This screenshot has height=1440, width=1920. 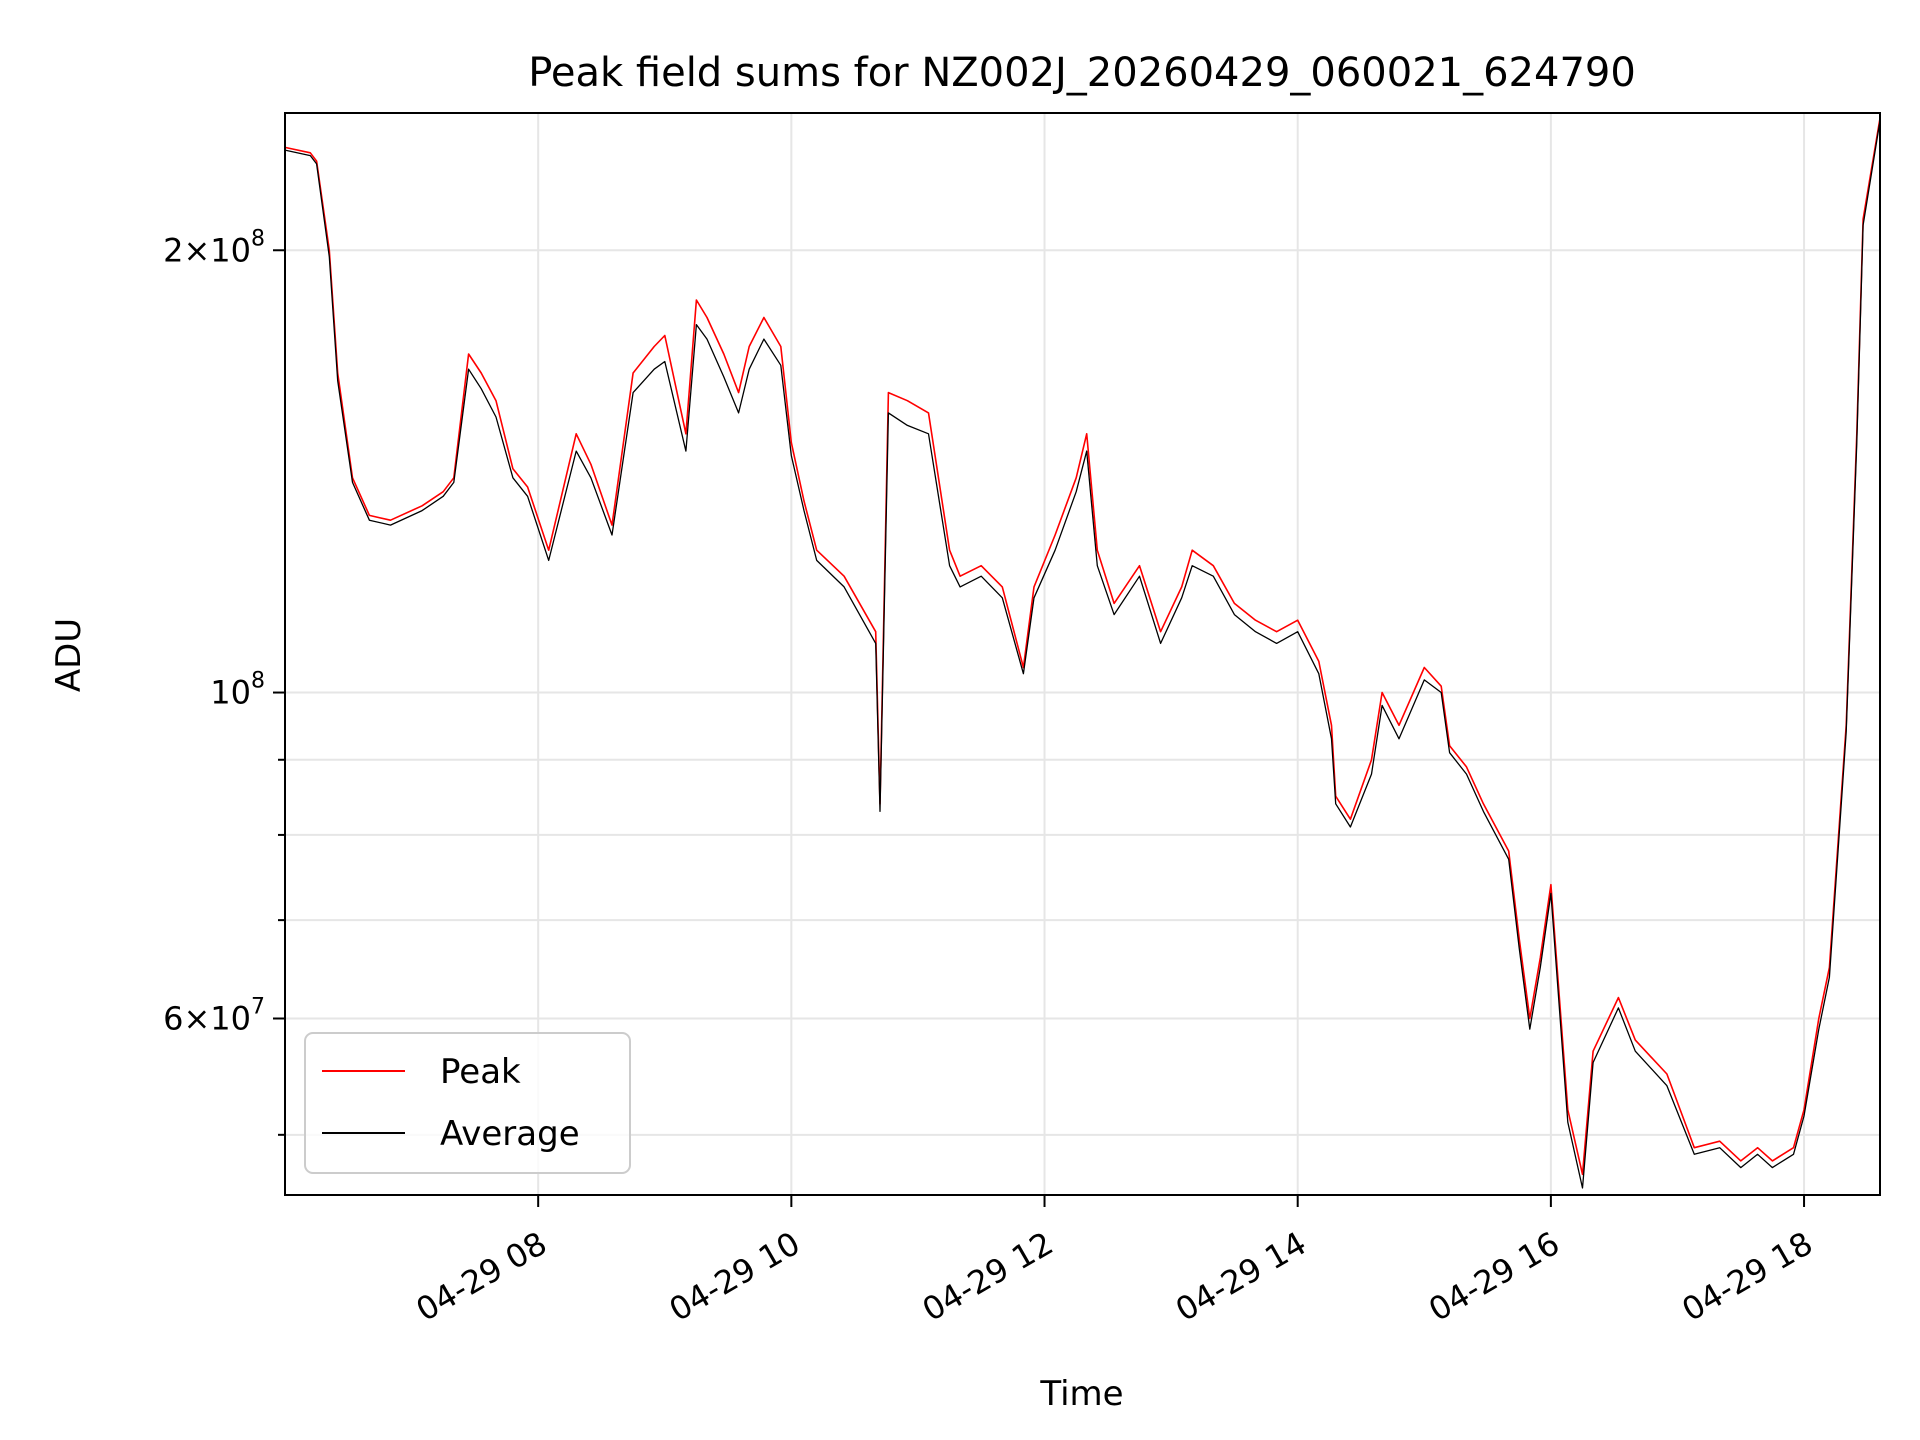 I want to click on legend: Peak Average, so click(x=467, y=1103).